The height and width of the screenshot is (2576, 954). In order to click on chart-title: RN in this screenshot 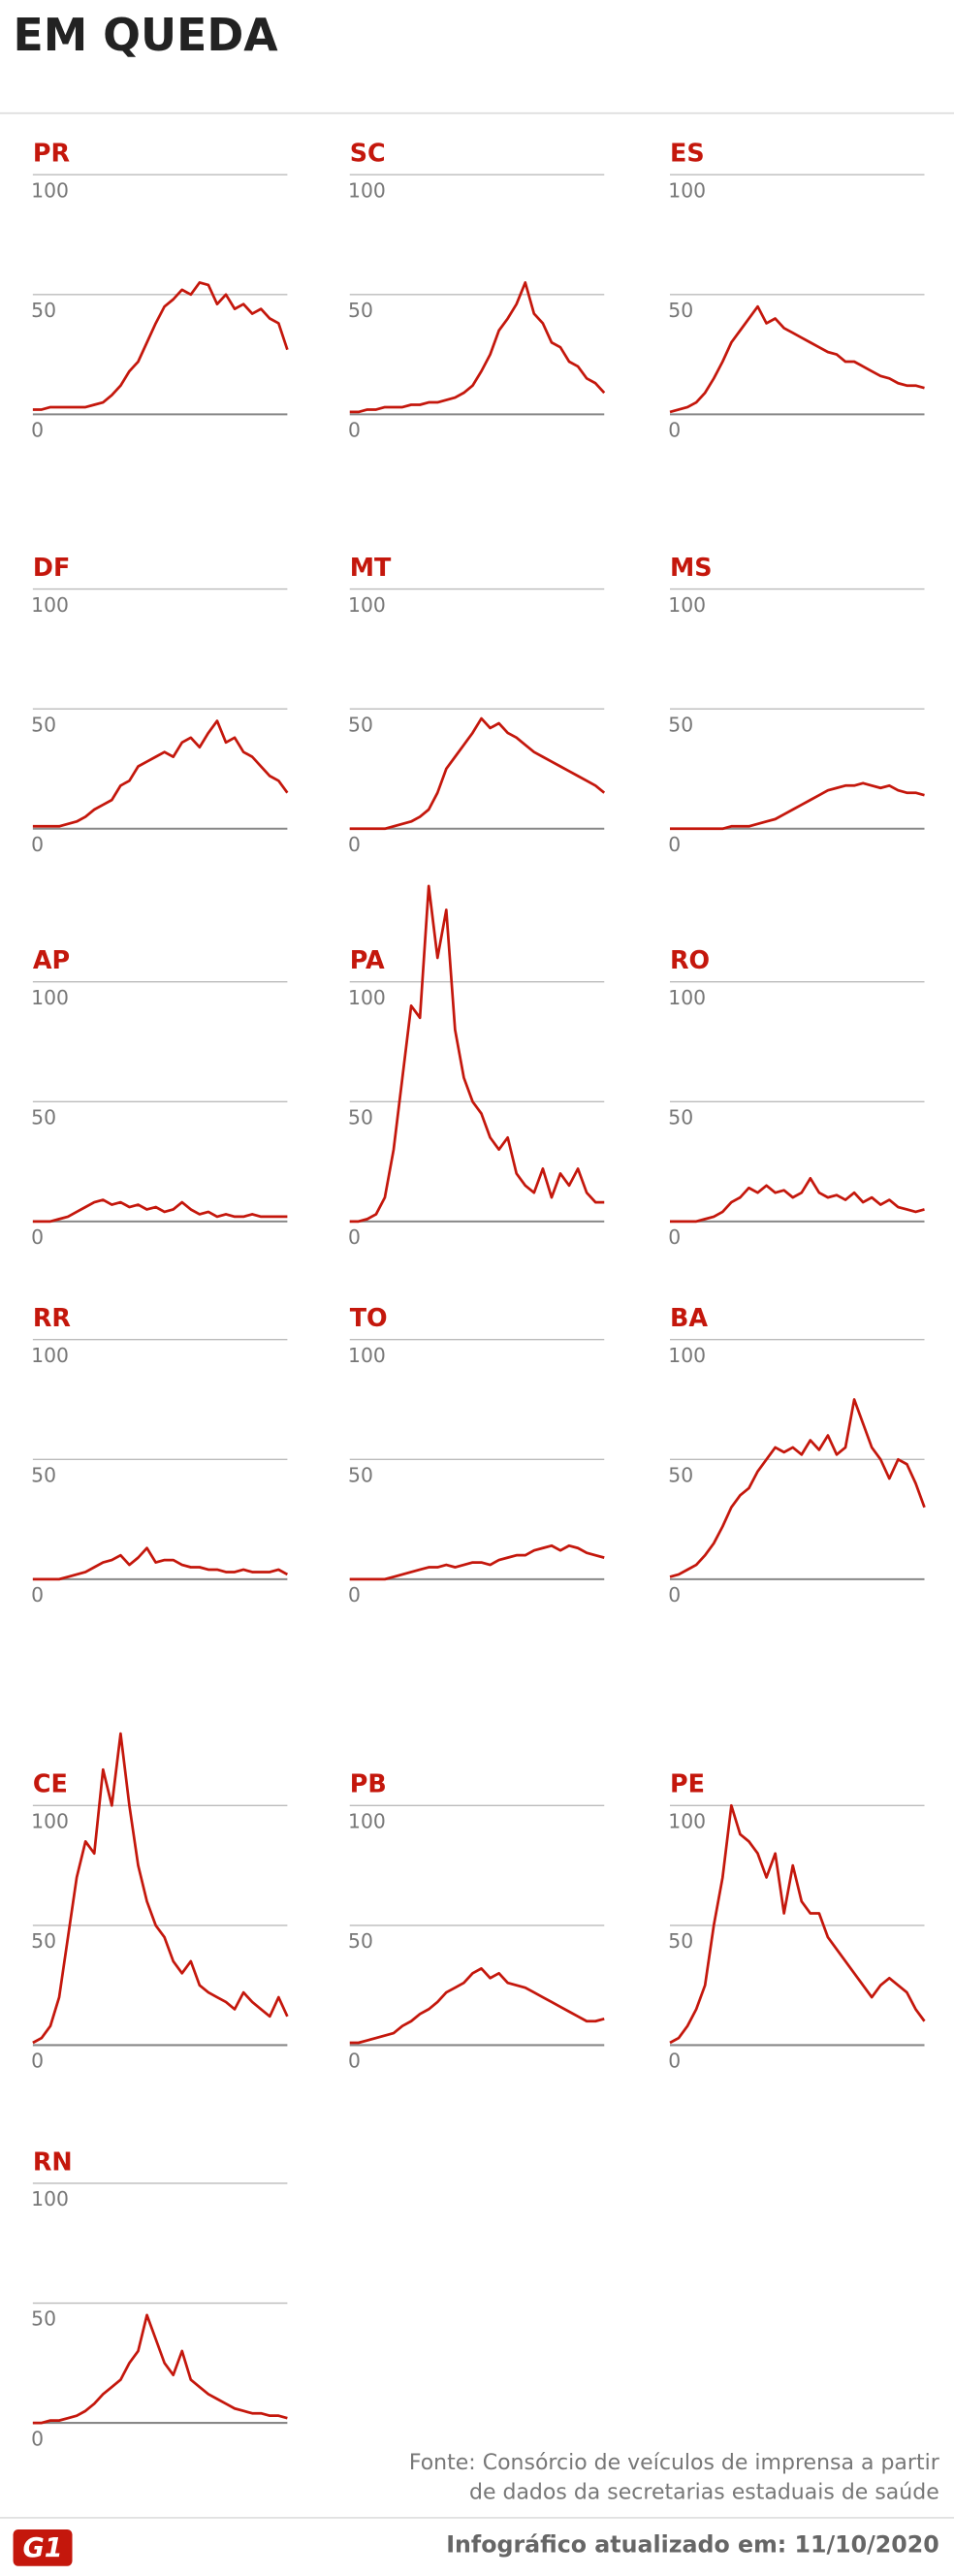, I will do `click(53, 2162)`.